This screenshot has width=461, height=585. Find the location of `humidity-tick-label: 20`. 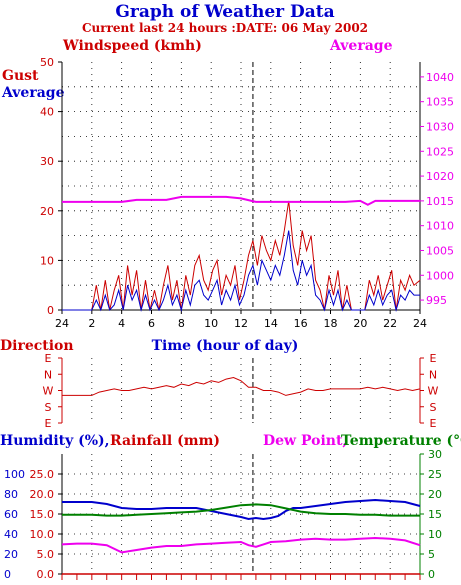

humidity-tick-label: 20 is located at coordinates (11, 554).